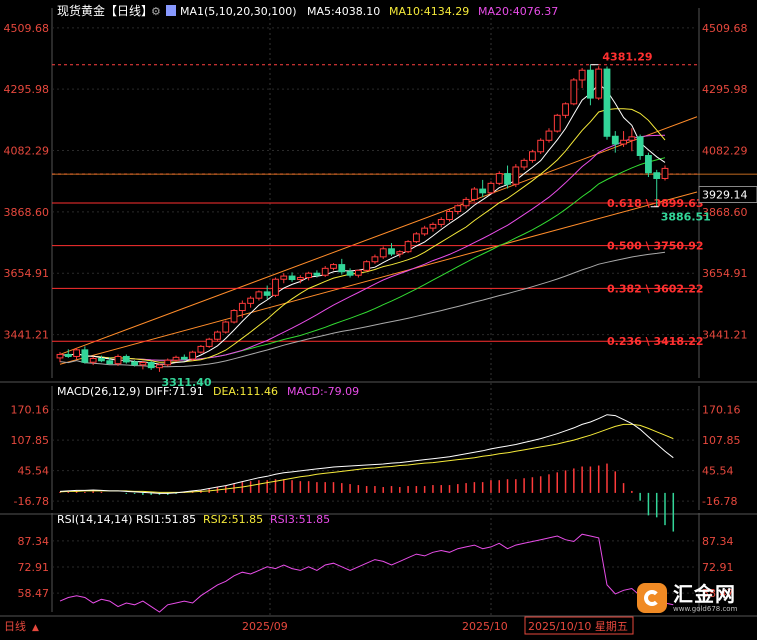 Image resolution: width=757 pixels, height=640 pixels. Describe the element at coordinates (34, 541) in the screenshot. I see `y-tick-left: 87.34` at that location.